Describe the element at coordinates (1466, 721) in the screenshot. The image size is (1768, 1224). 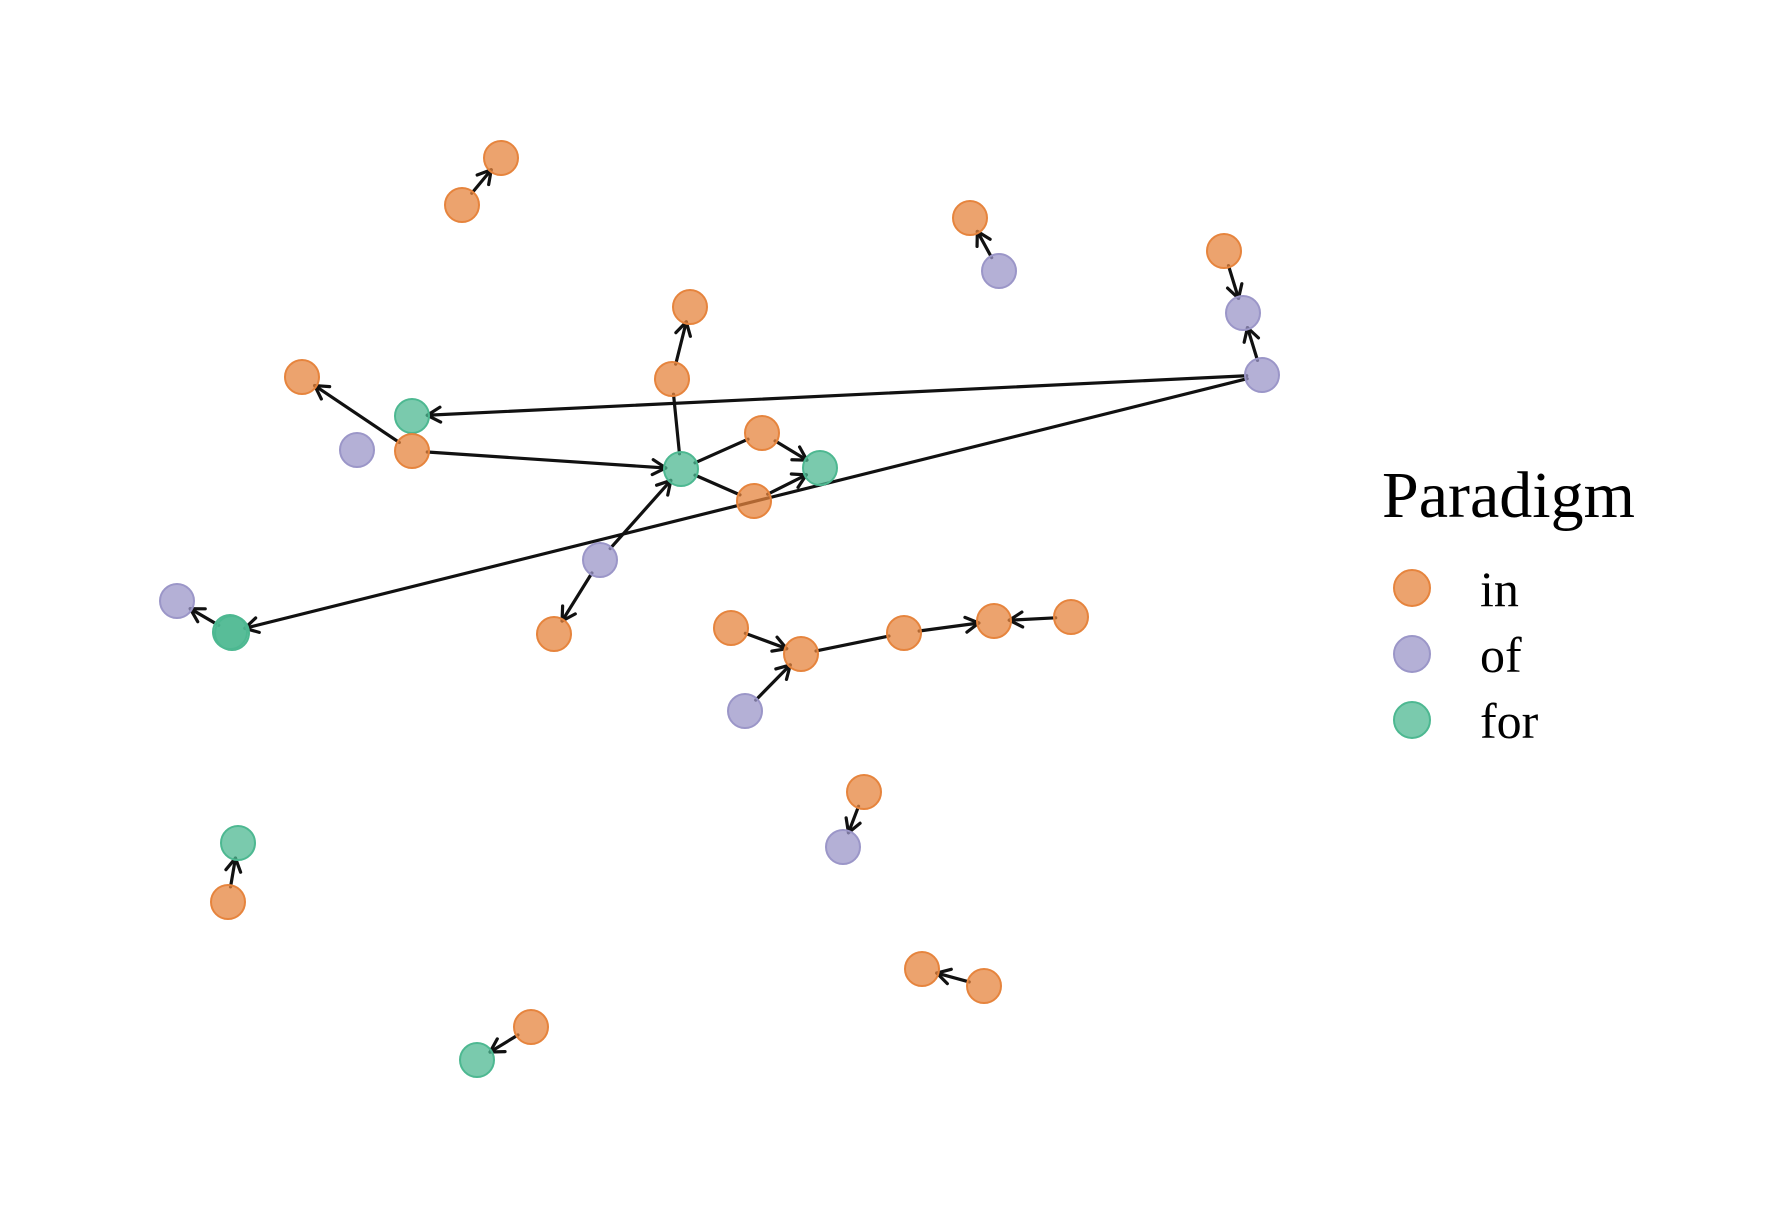
I see `legend-item-for: for` at that location.